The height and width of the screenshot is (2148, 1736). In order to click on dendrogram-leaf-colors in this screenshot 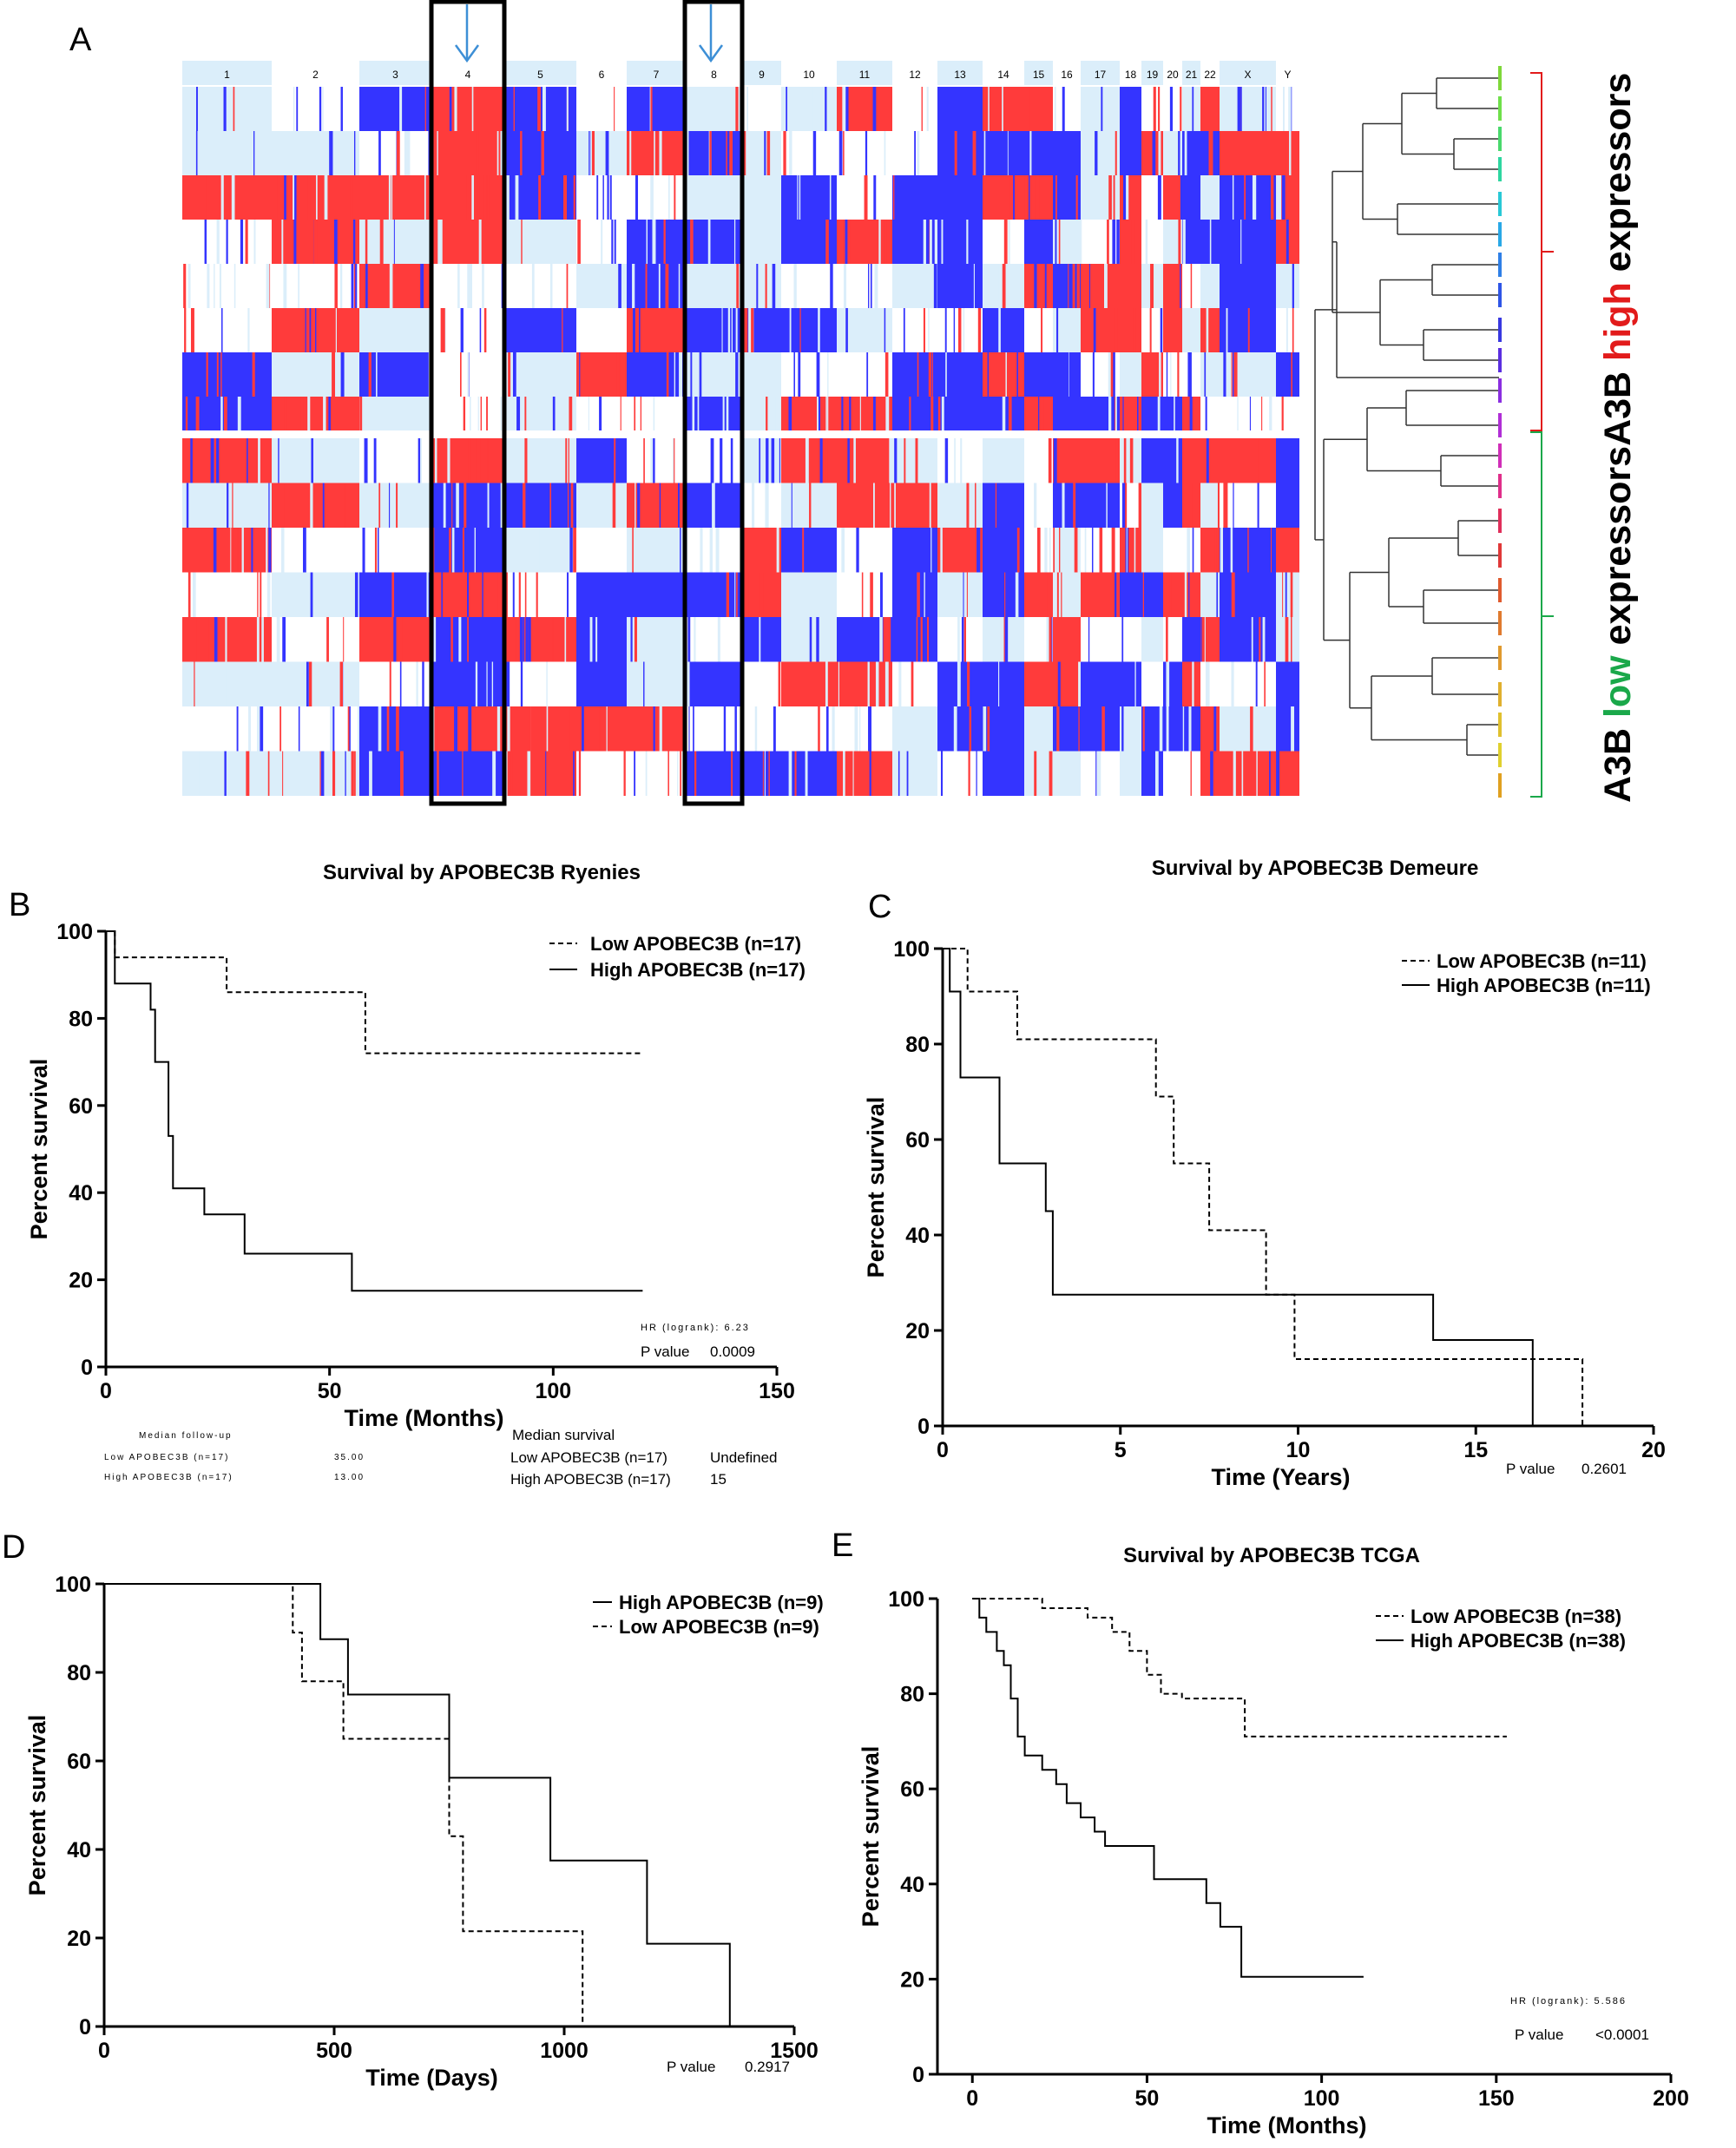, I will do `click(1500, 432)`.